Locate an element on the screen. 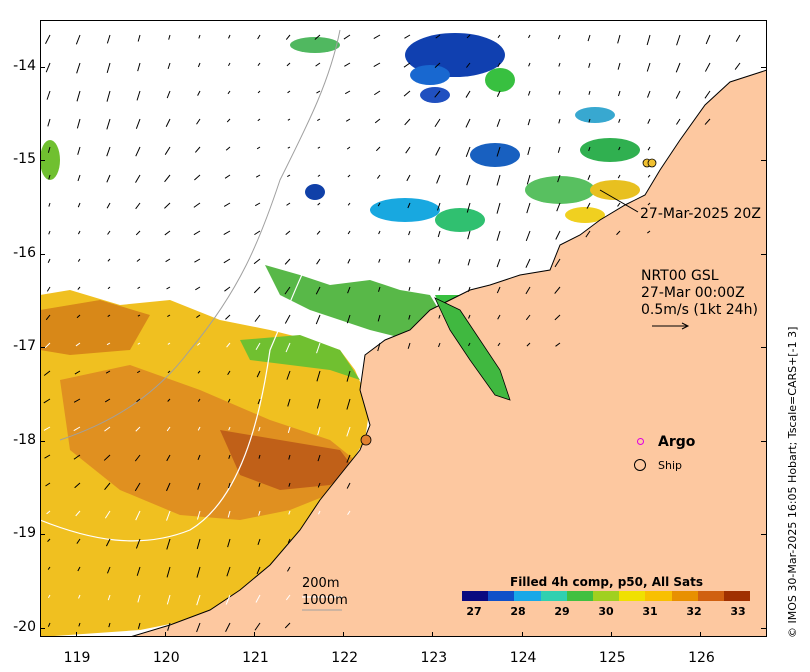 The image size is (810, 672). colorbar-tick-label: 30 is located at coordinates (606, 611).